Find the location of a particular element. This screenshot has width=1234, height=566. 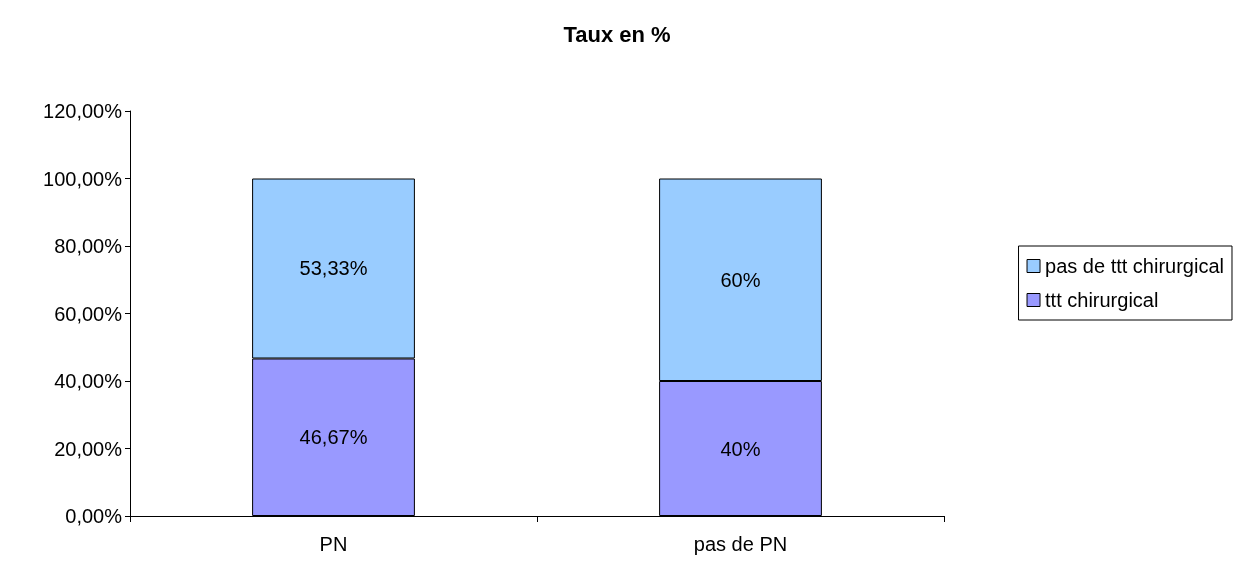

y-tick-label: 20,00% is located at coordinates (88, 448).